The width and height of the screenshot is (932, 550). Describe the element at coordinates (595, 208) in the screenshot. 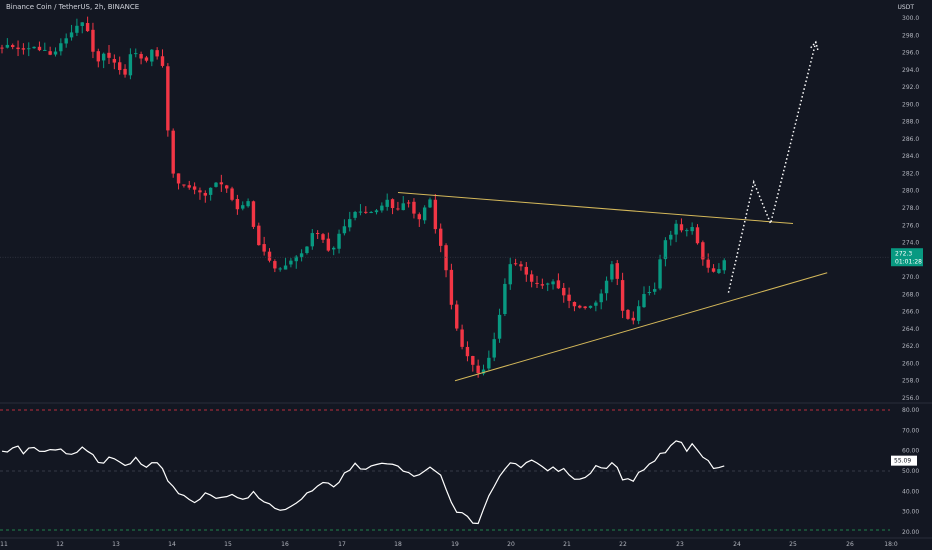

I see `upper-trendline` at that location.